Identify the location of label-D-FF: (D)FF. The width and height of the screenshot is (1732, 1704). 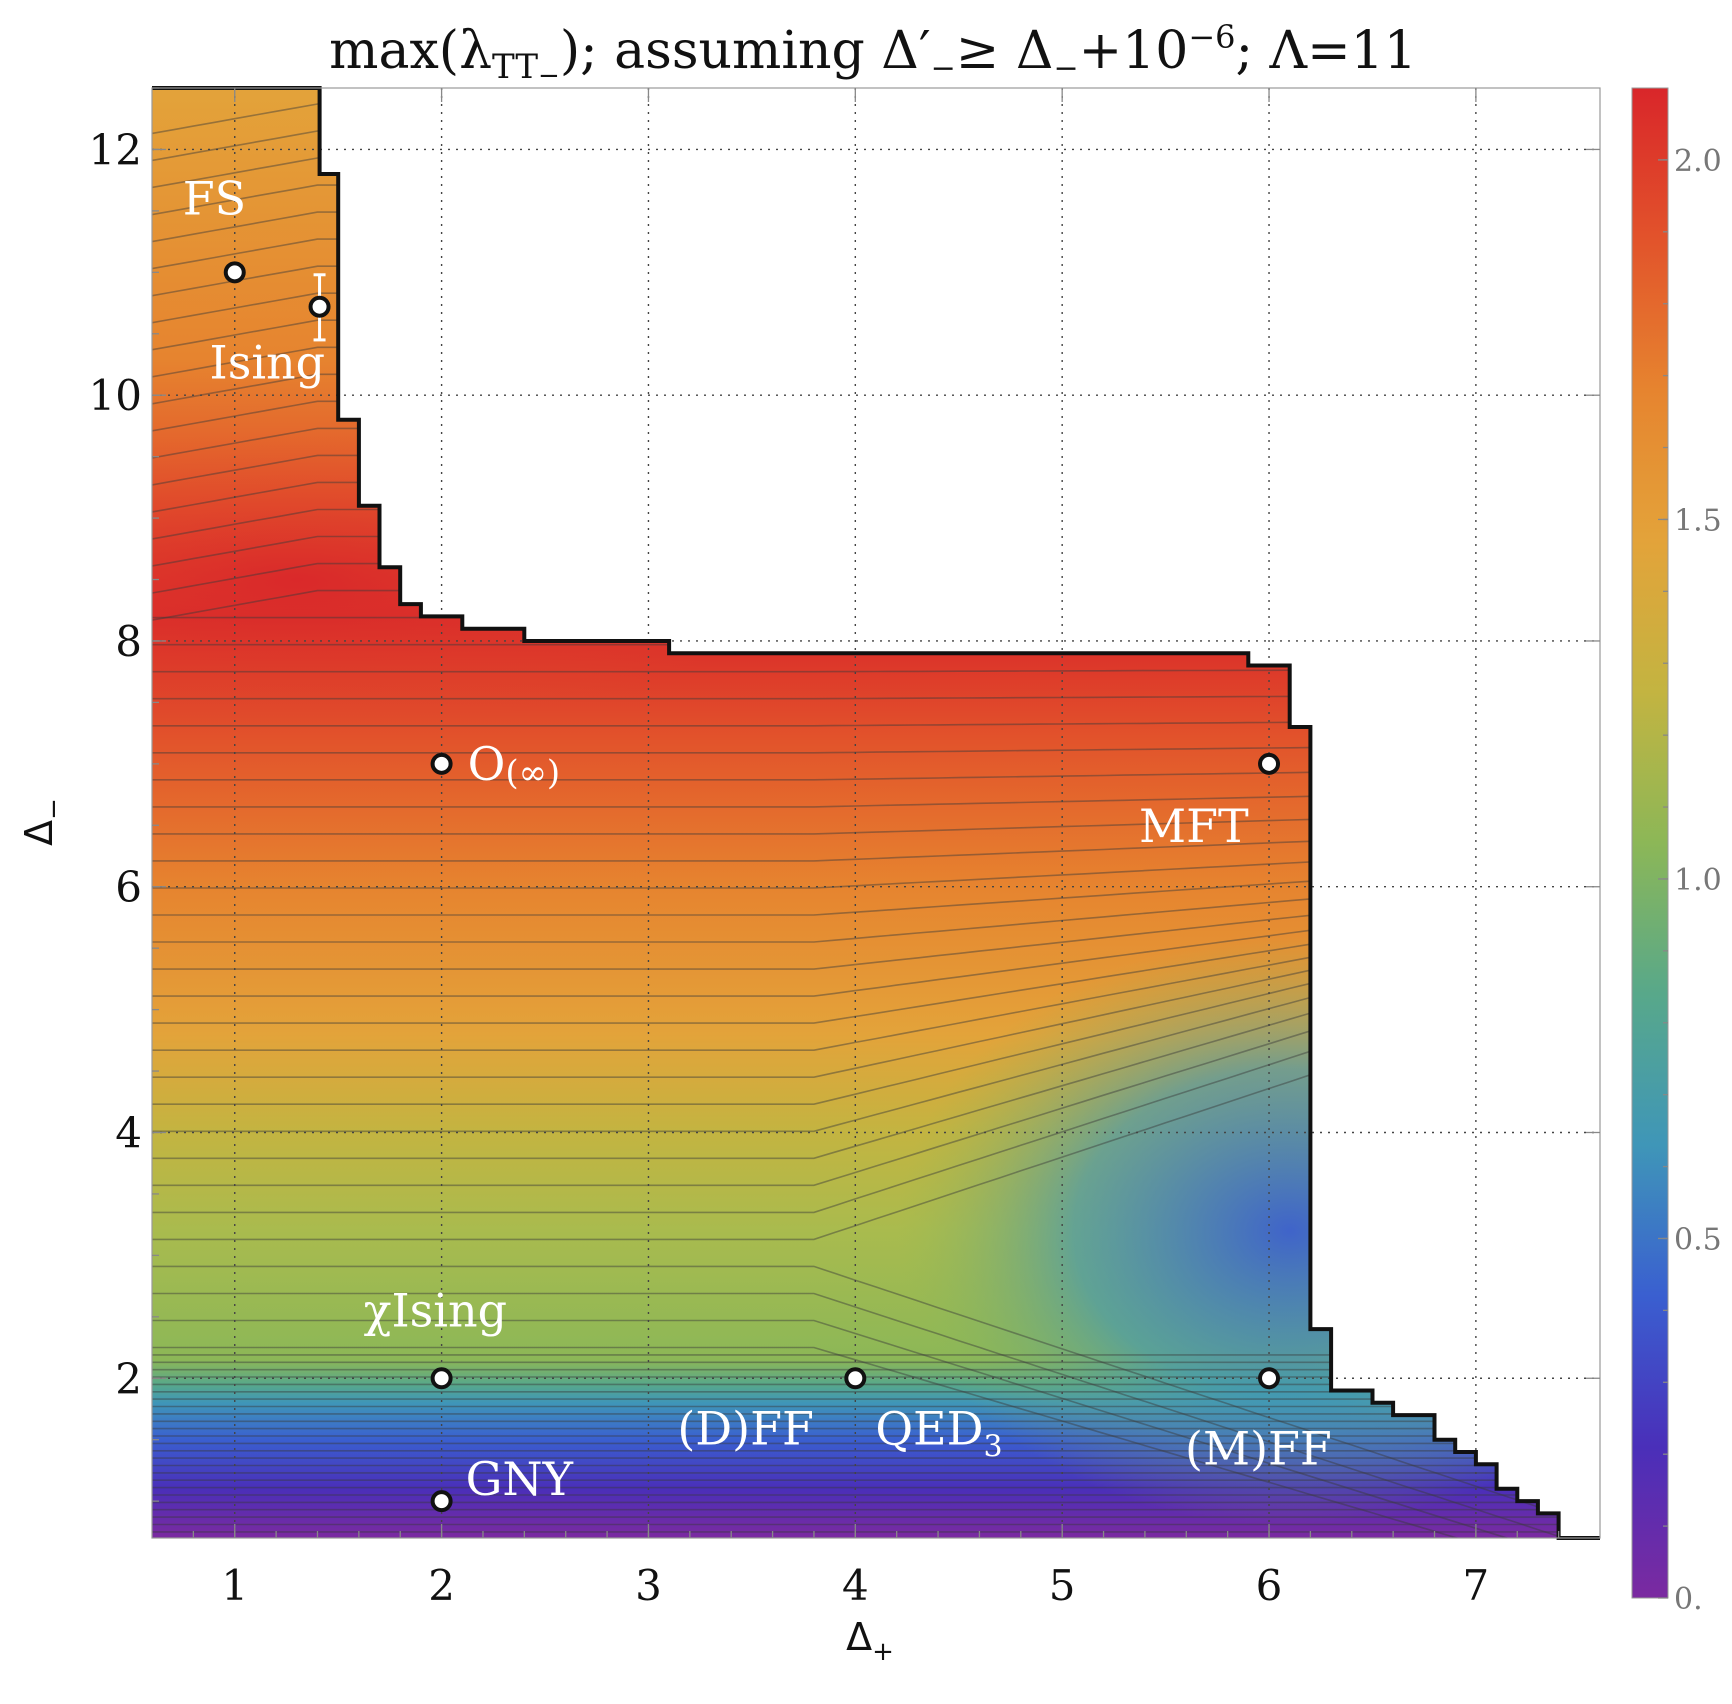
(745, 1428).